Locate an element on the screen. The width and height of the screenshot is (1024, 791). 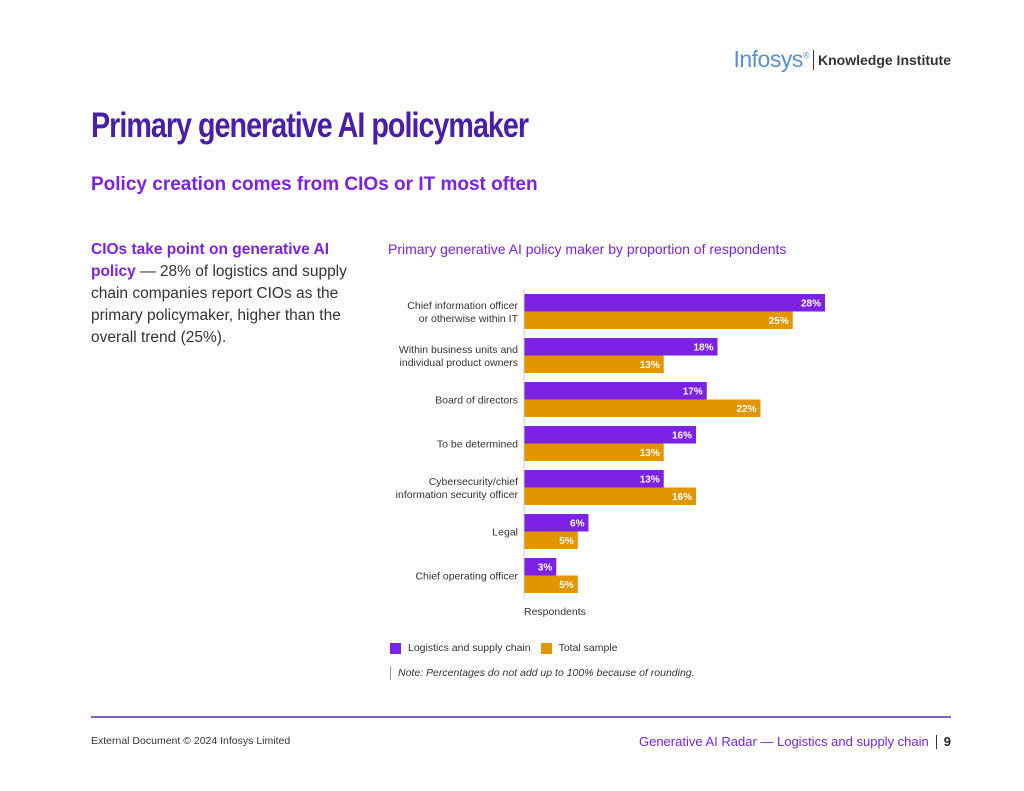
legend-swatch-logistics is located at coordinates (395, 648).